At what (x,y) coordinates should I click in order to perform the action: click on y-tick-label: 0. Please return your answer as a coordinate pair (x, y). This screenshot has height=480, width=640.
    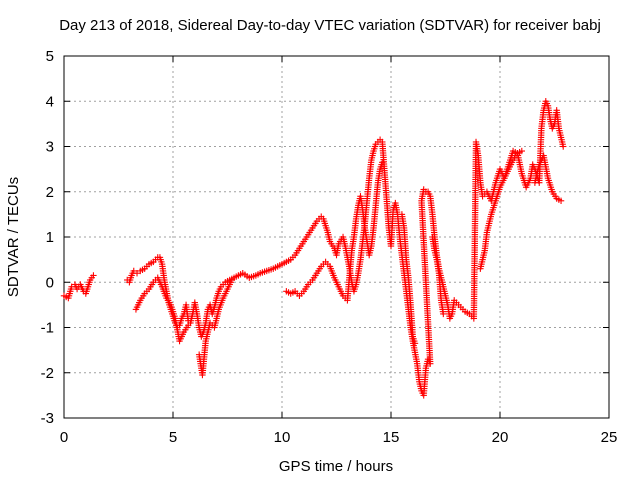
    Looking at the image, I should click on (50, 282).